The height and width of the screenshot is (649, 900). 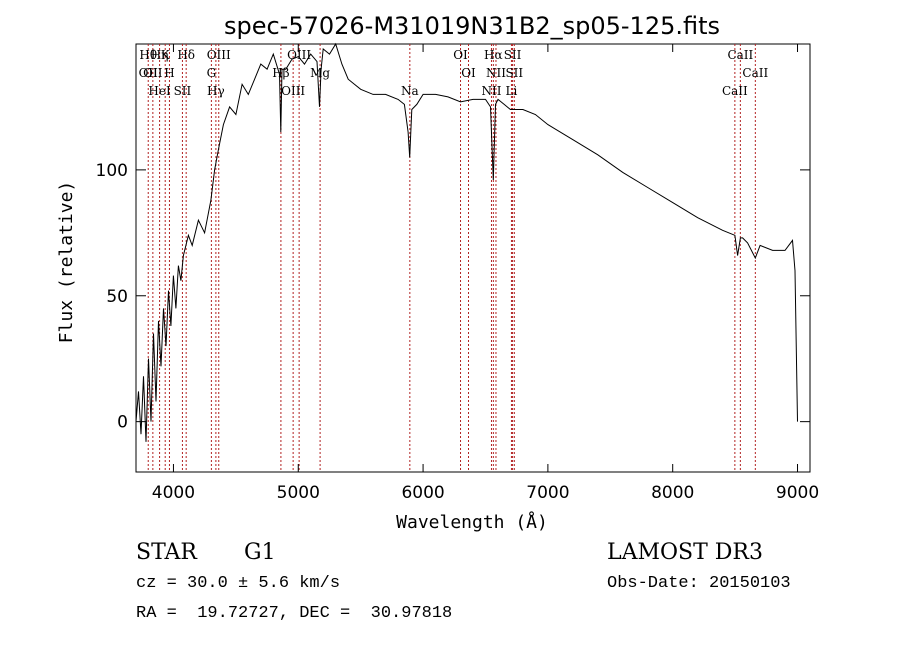 I want to click on survey-name: LAMOST DR3, so click(x=685, y=552).